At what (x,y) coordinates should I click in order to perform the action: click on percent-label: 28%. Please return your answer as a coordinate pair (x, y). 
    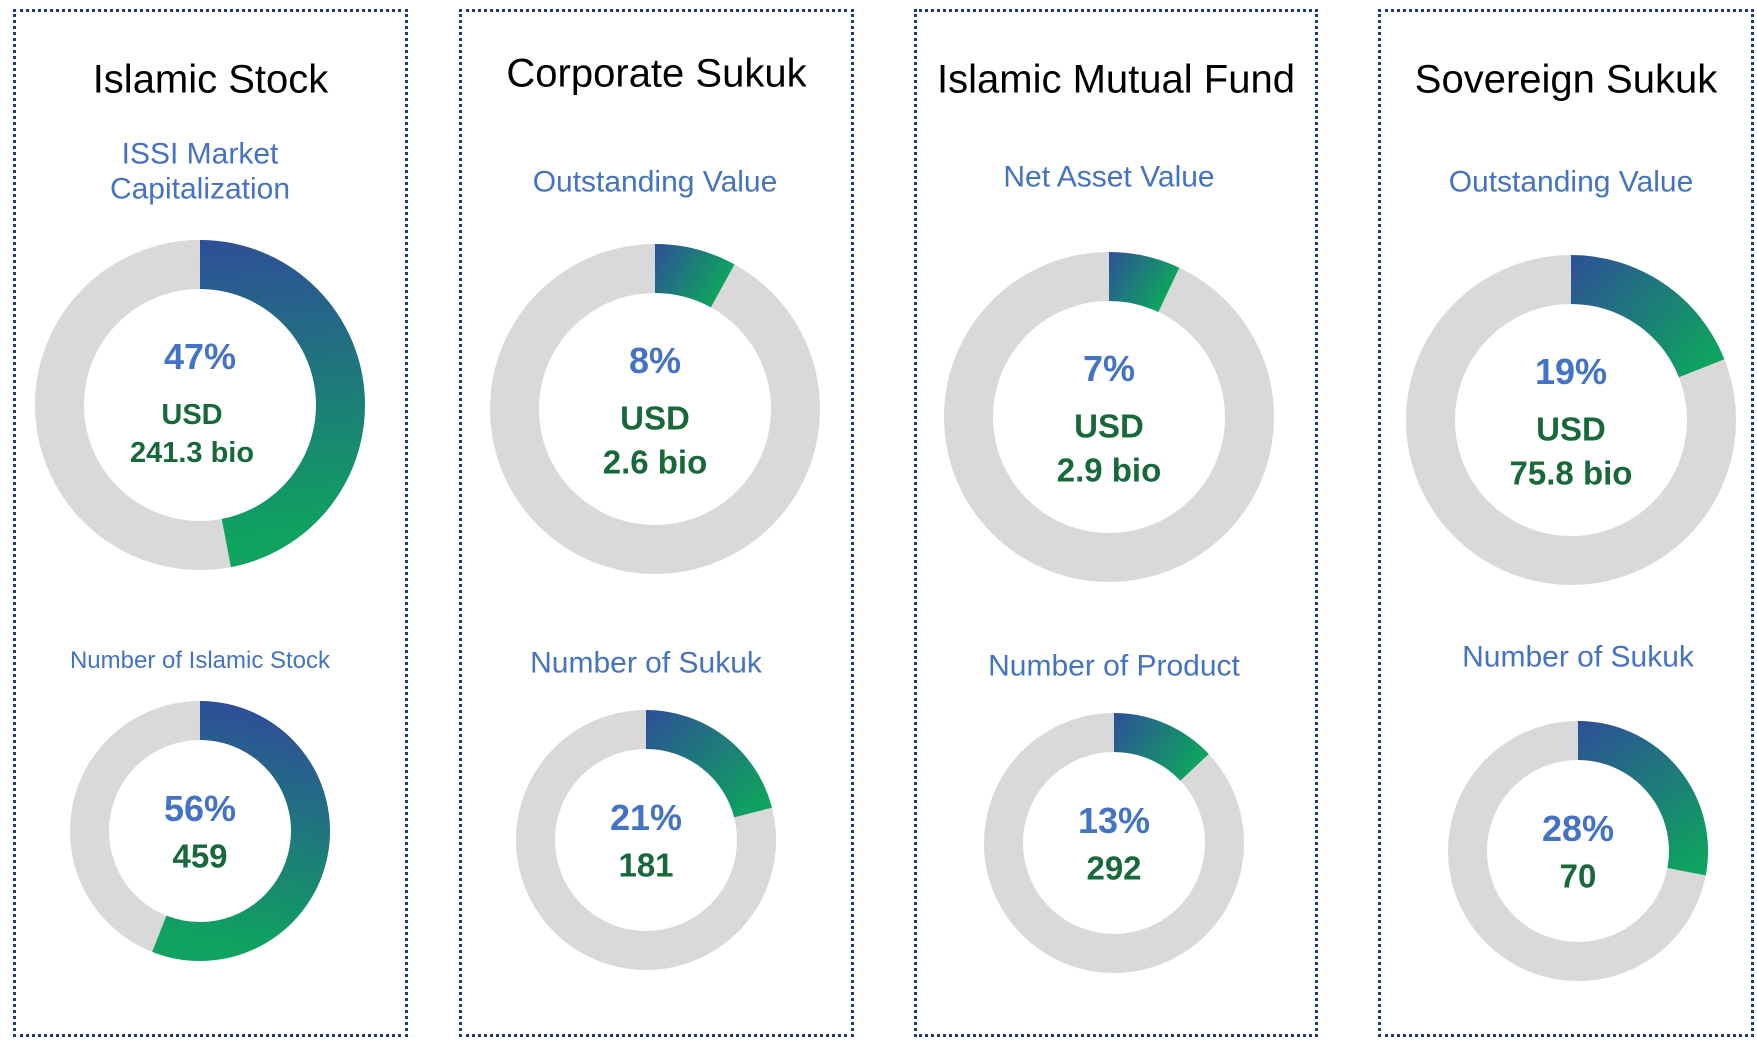
    Looking at the image, I should click on (1578, 828).